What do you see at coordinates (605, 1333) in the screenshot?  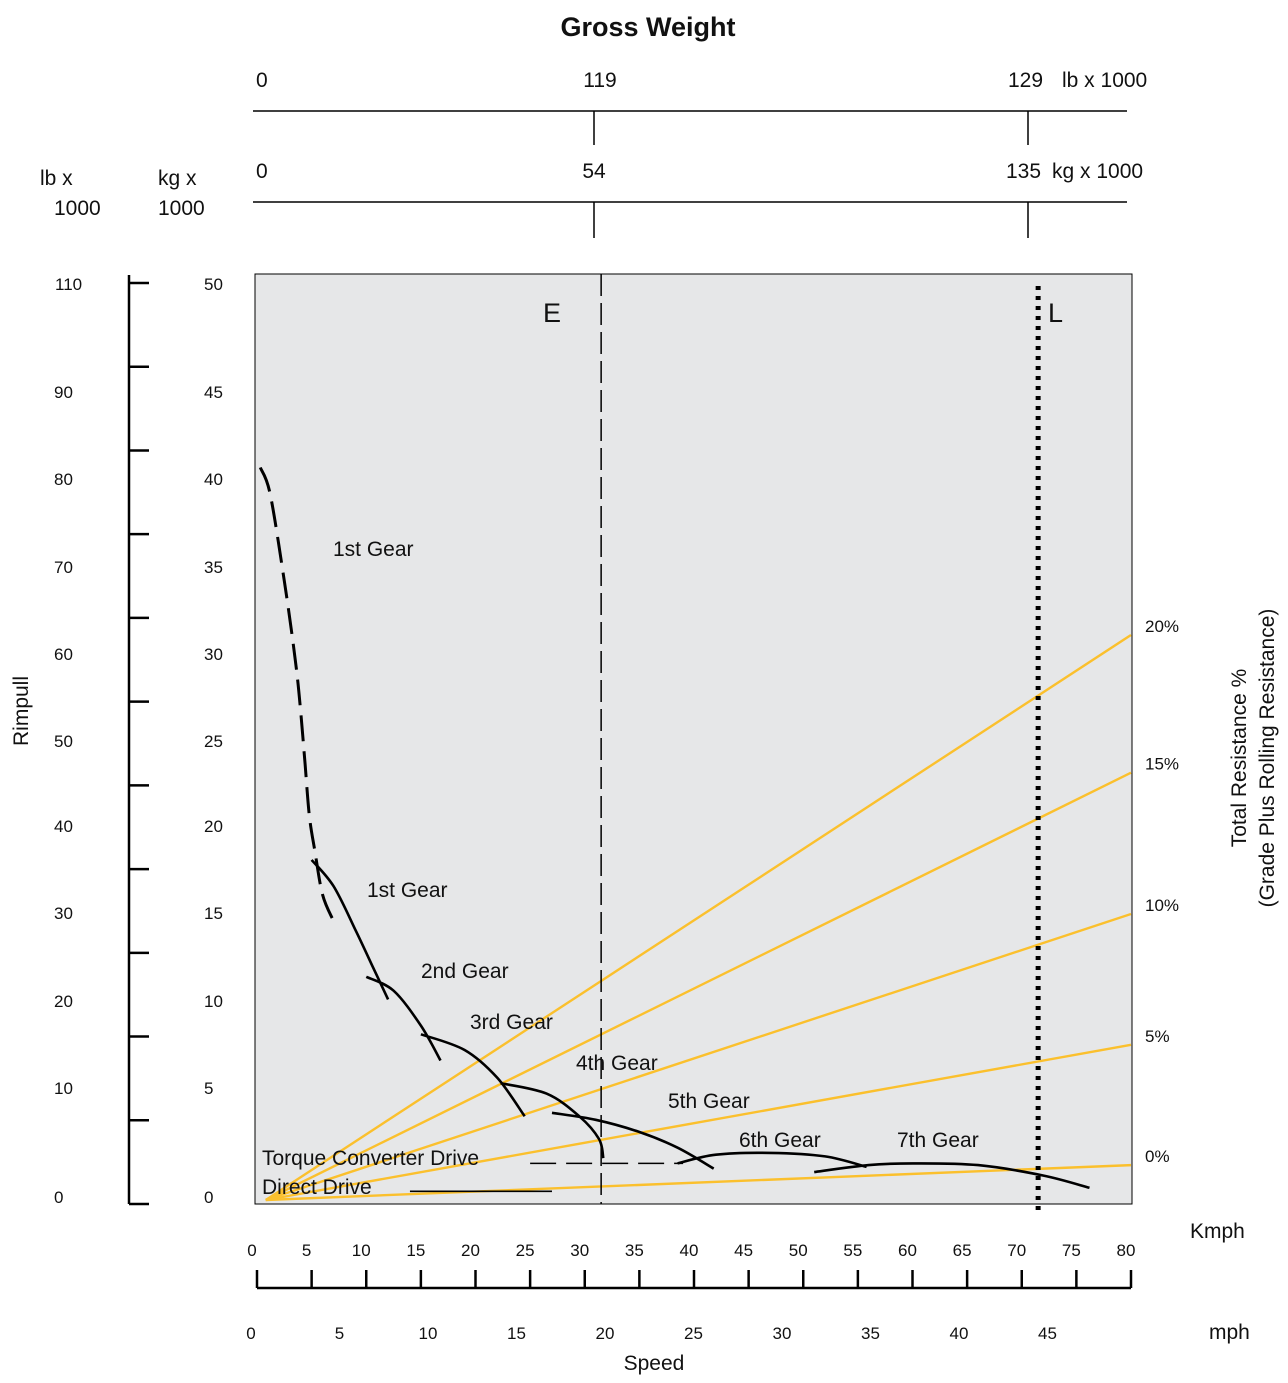 I see `mph-tick-label: 20` at bounding box center [605, 1333].